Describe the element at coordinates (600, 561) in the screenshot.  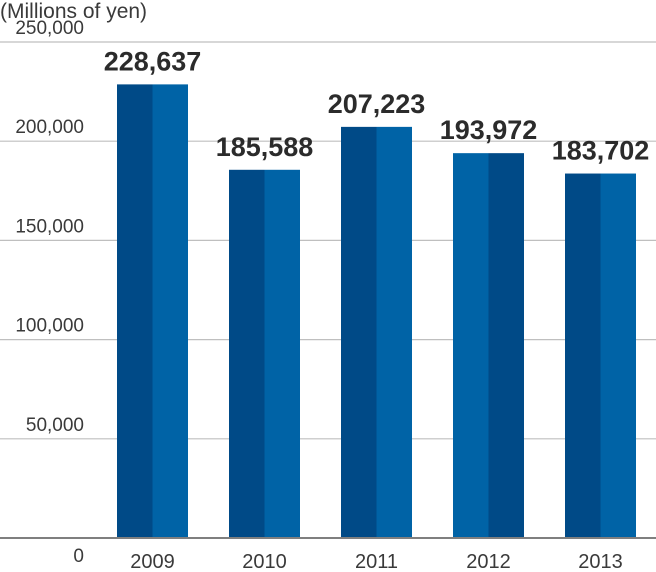
I see `x-tick-label: 2013` at that location.